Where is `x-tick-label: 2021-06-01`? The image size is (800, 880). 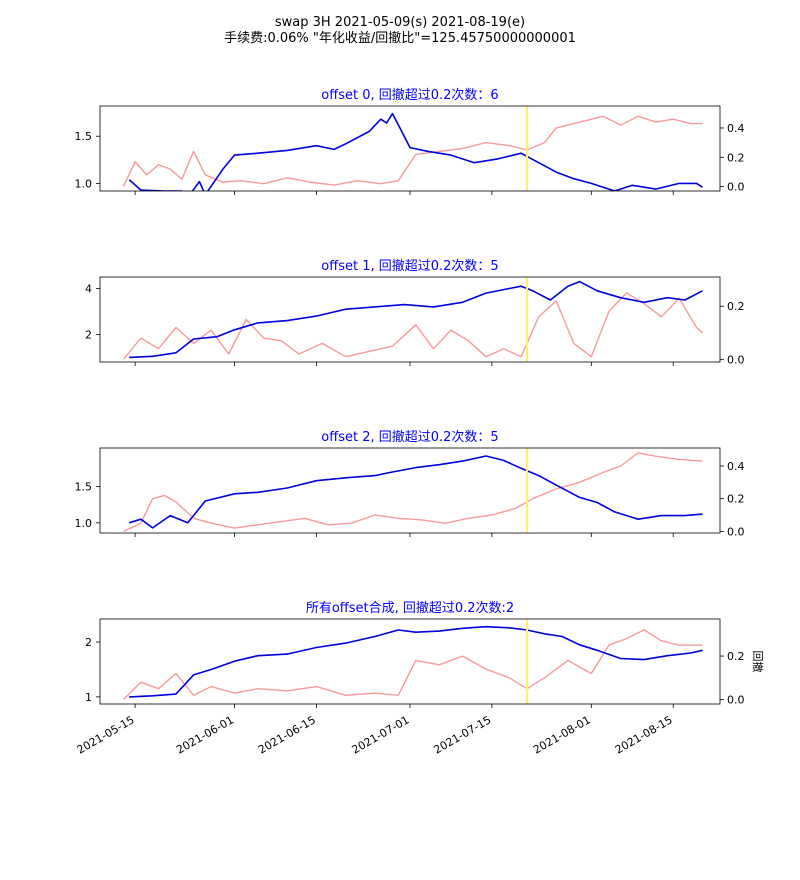
x-tick-label: 2021-06-01 is located at coordinates (205, 734).